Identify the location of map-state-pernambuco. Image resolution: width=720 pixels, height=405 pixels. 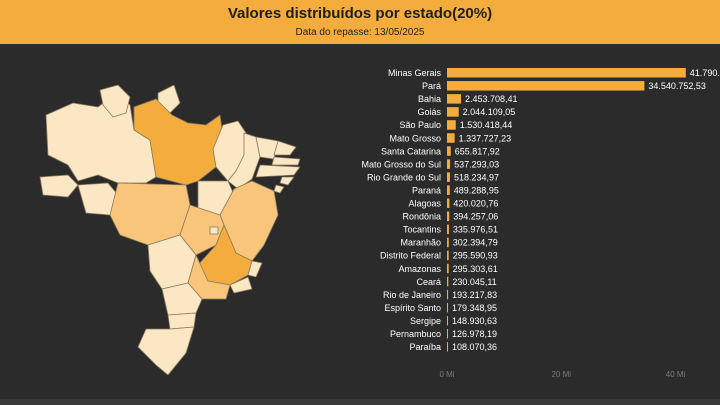
(278, 171).